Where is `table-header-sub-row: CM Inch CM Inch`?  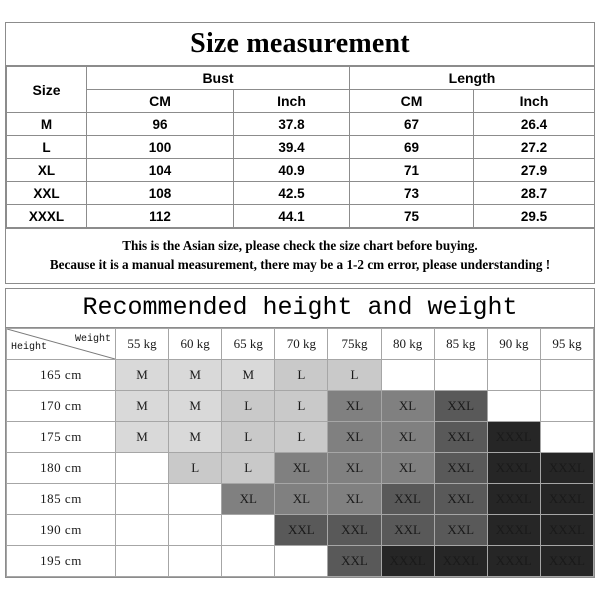
table-header-sub-row: CM Inch CM Inch is located at coordinates (301, 101).